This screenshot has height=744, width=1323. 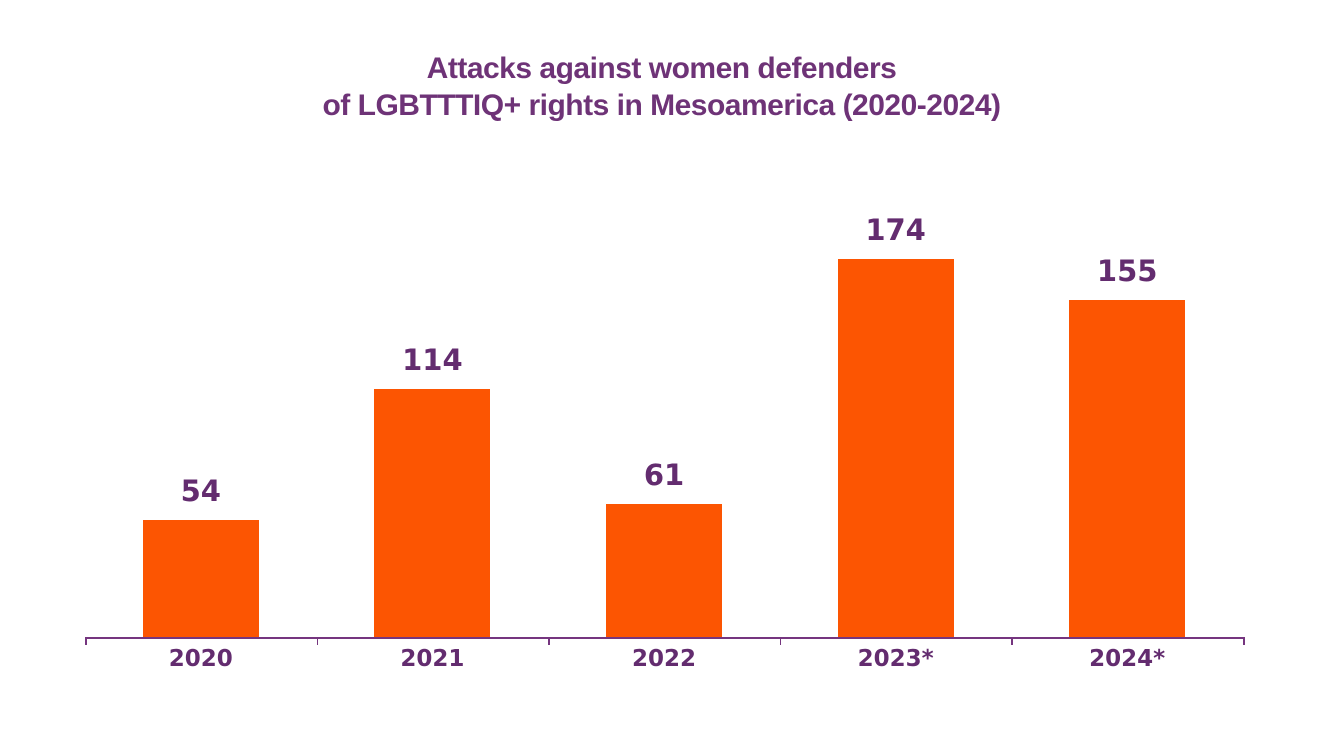 I want to click on x-tick-label-2021: 2021, so click(x=432, y=659).